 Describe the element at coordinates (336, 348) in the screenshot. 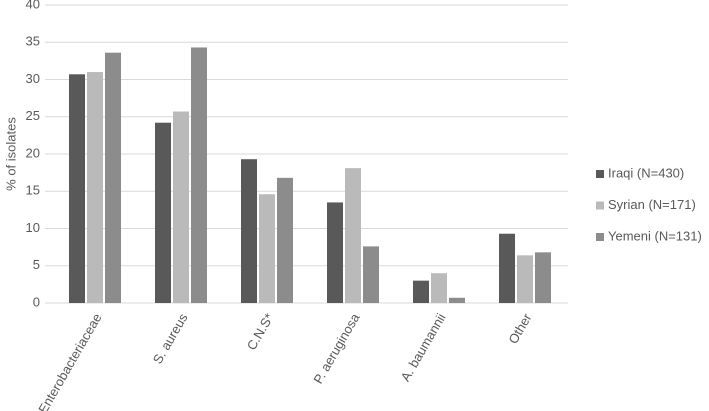

I see `x-tick-label: P. aeruginosa` at that location.